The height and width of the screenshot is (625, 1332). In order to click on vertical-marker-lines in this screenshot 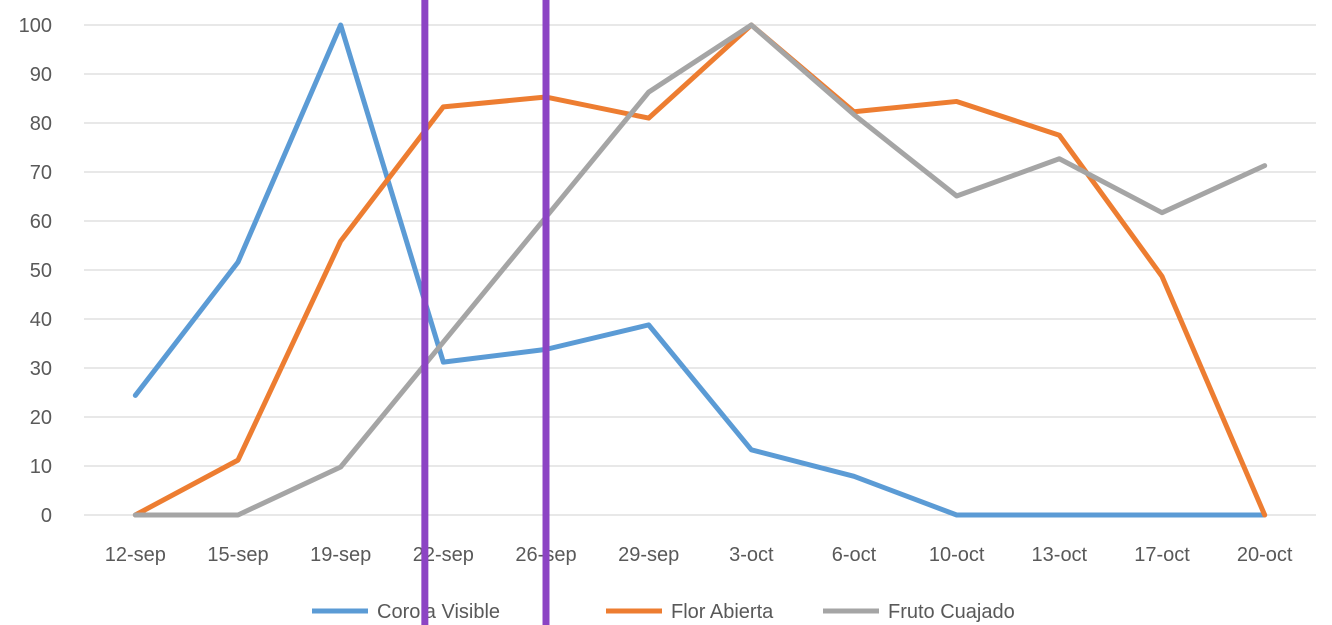, I will do `click(485, 312)`.